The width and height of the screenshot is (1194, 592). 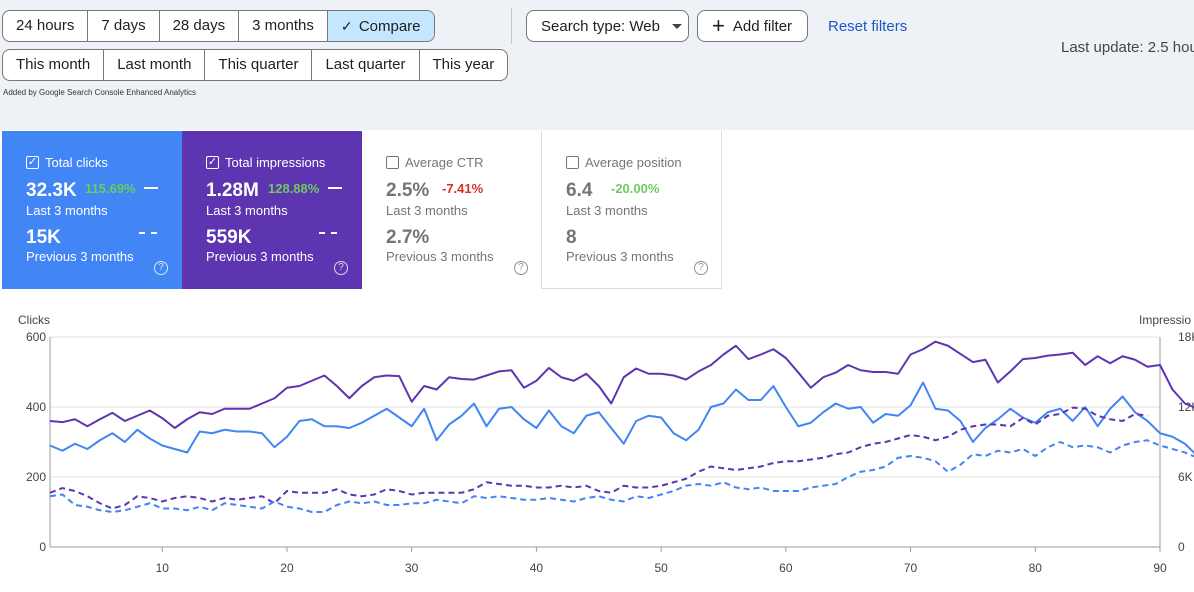 What do you see at coordinates (600, 26) in the screenshot?
I see `search-type-label: Search type: Web` at bounding box center [600, 26].